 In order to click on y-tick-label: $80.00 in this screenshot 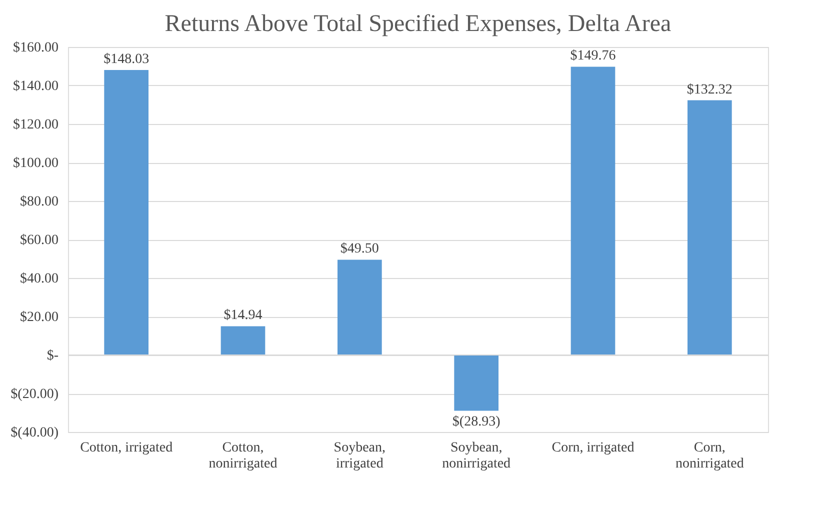, I will do `click(39, 202)`.